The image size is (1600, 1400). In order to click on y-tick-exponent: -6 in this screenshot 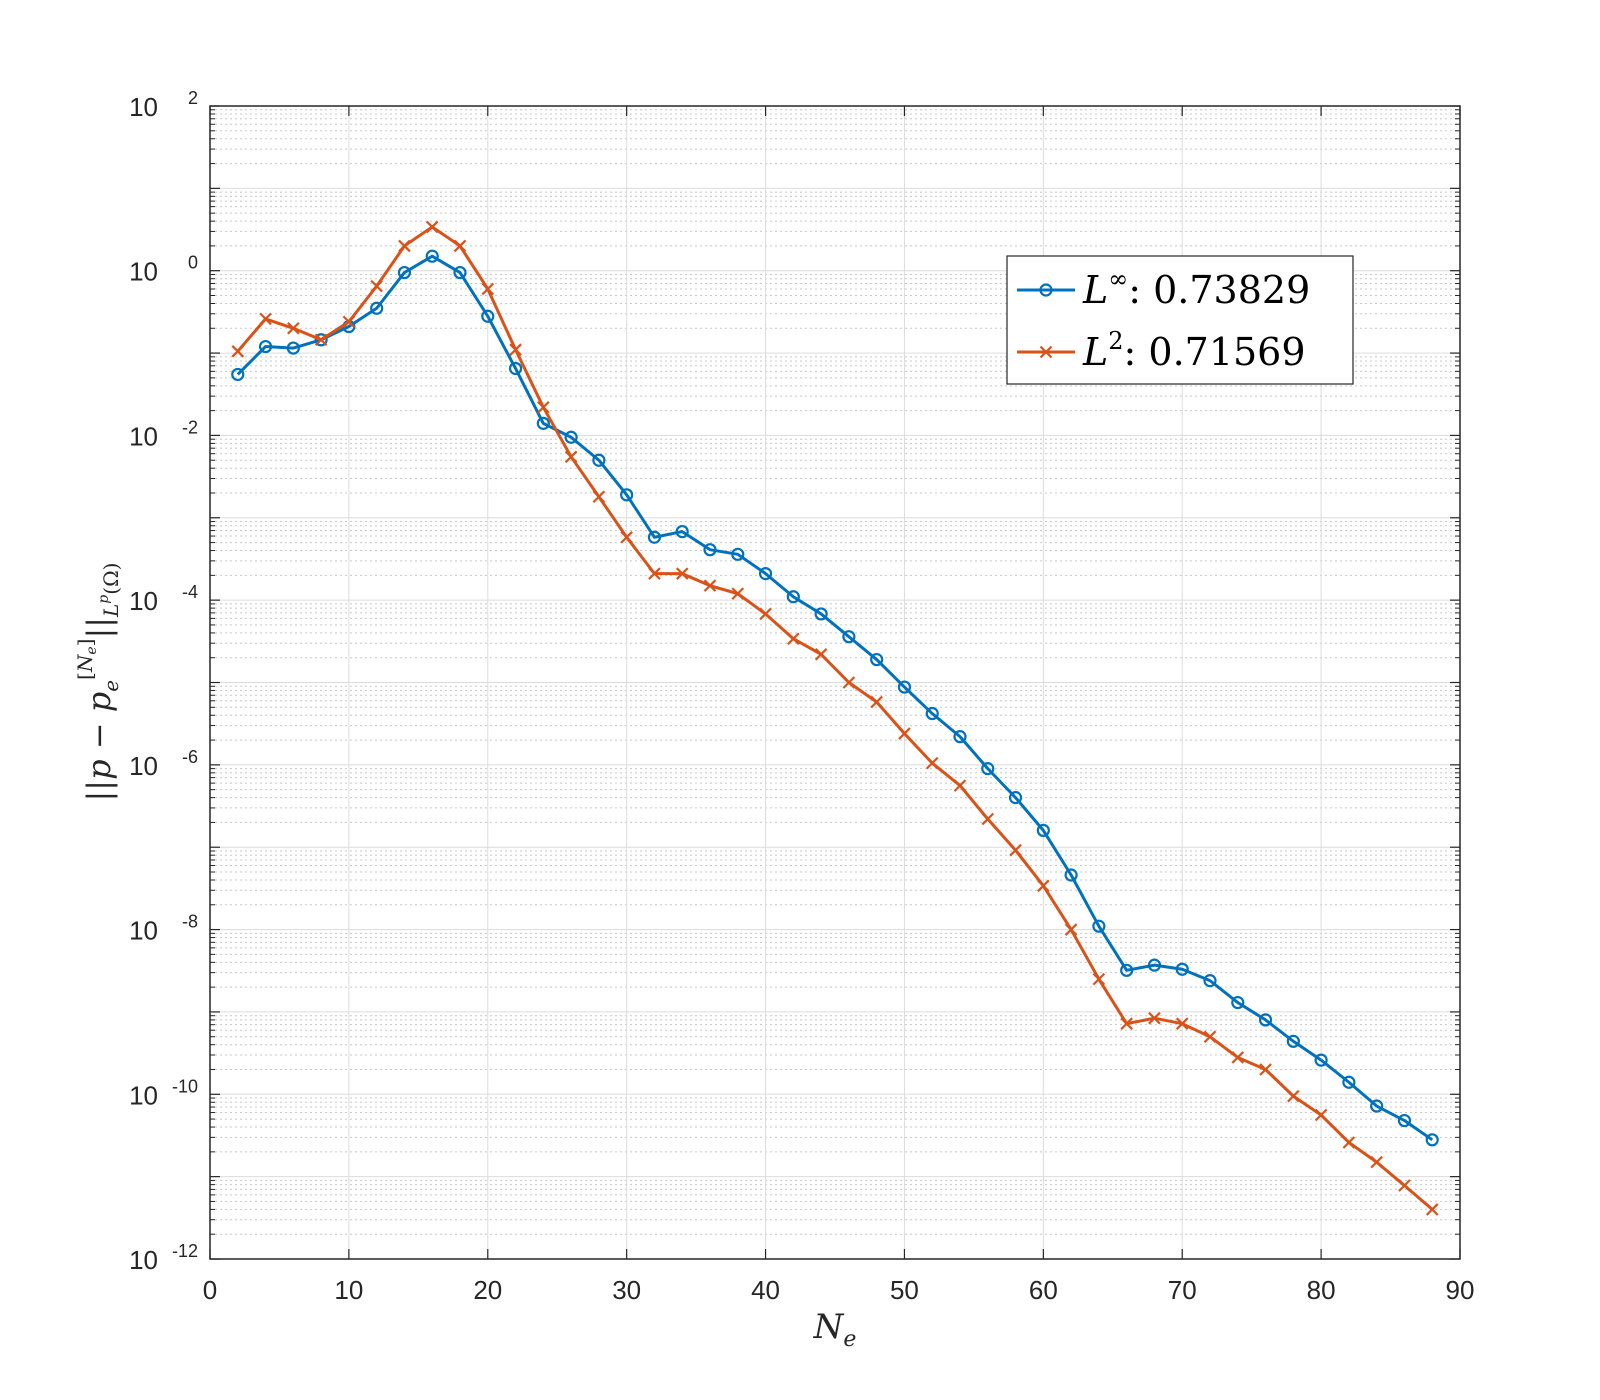, I will do `click(190, 757)`.